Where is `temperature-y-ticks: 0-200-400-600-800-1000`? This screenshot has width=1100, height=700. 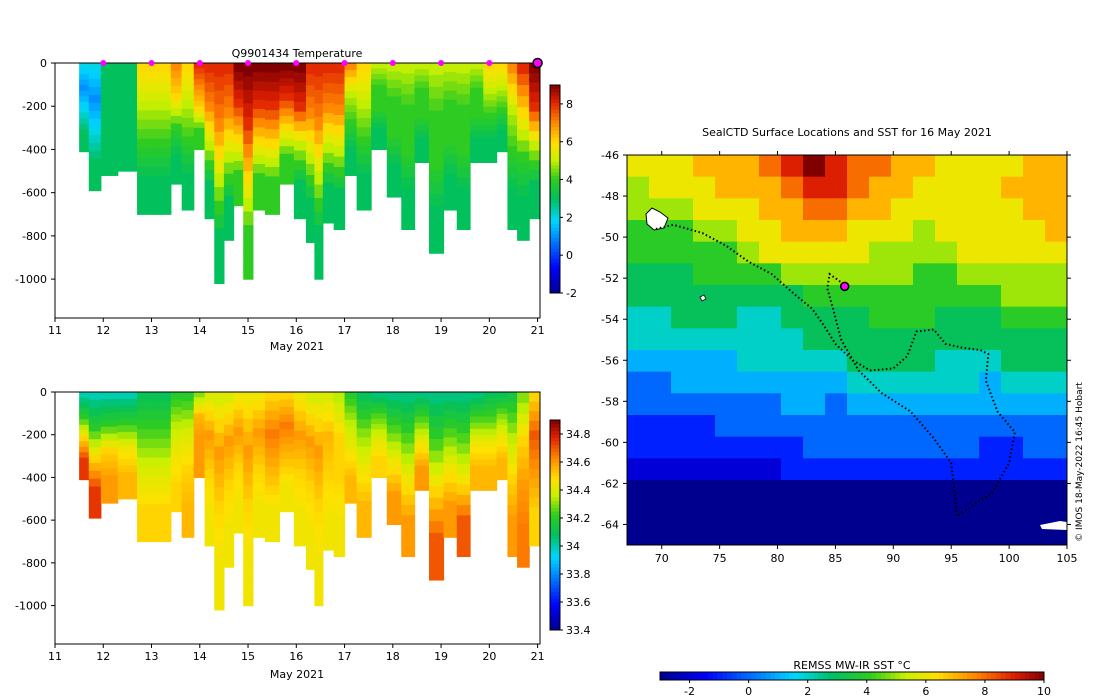 temperature-y-ticks: 0-200-400-600-800-1000 is located at coordinates (35, 171).